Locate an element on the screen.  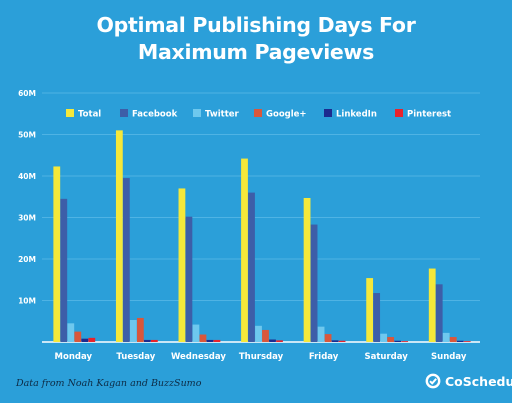
bar-linkedin-monday is located at coordinates (85, 340).